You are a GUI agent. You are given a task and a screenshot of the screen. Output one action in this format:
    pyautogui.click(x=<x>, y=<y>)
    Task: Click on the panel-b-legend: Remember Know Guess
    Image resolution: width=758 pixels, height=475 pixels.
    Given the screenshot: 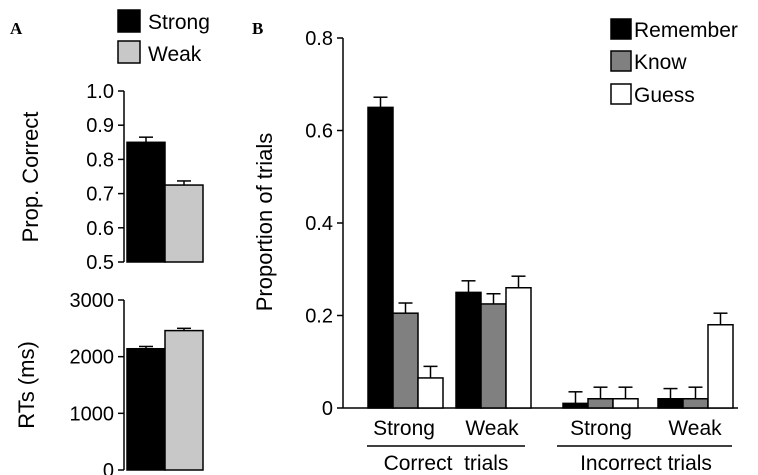 What is the action you would take?
    pyautogui.click(x=674, y=62)
    